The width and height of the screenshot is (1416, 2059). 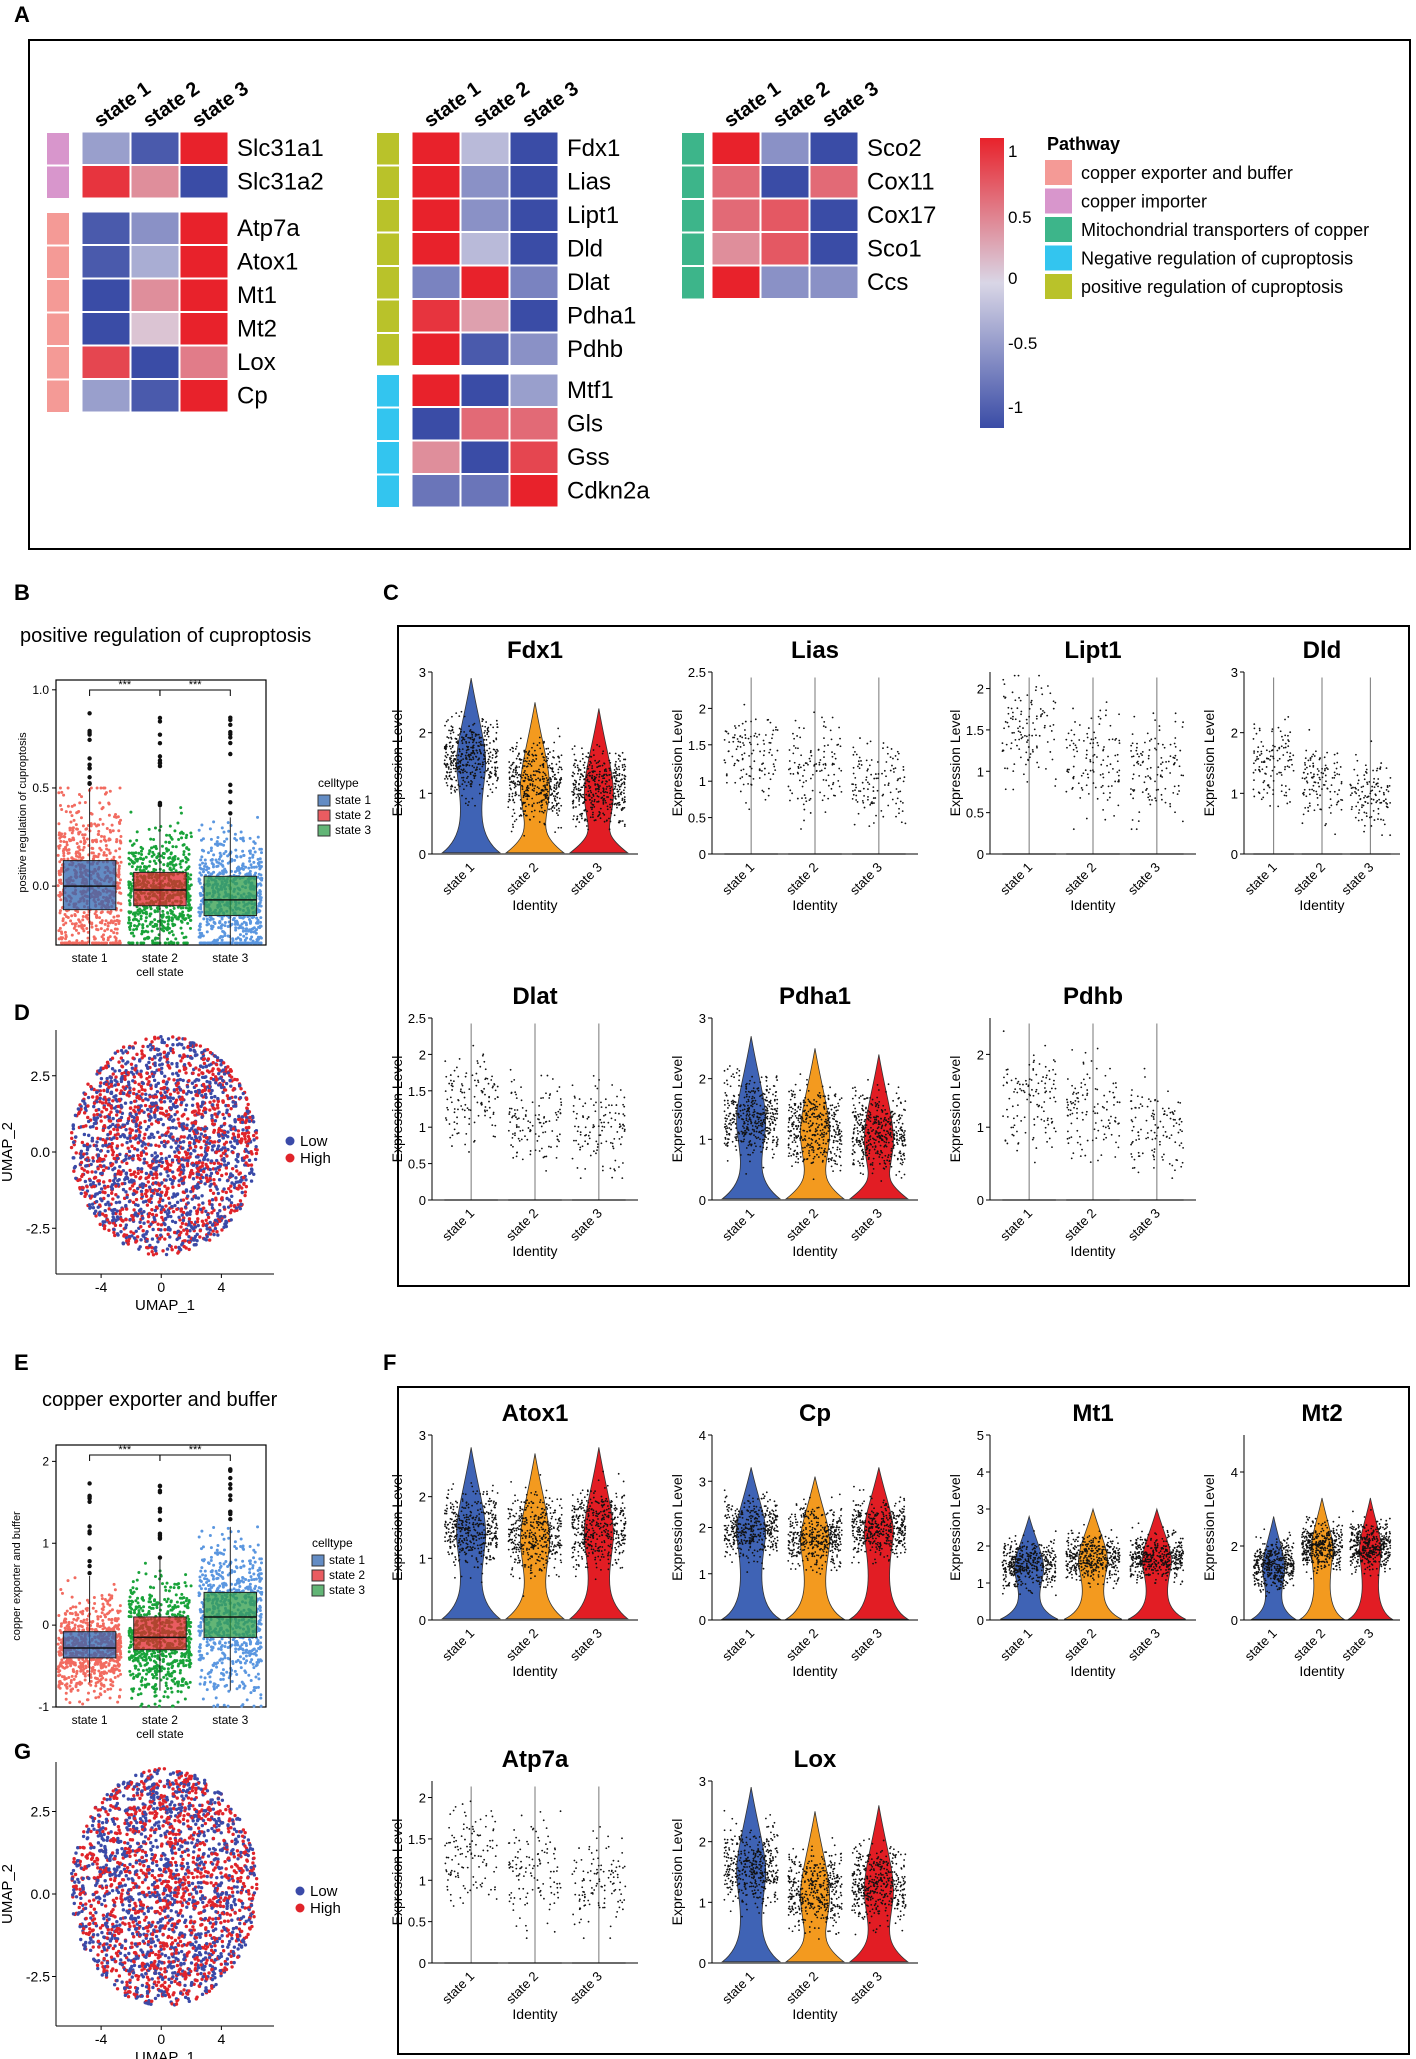 I want to click on y-tick-label: 0.5, so click(x=697, y=818).